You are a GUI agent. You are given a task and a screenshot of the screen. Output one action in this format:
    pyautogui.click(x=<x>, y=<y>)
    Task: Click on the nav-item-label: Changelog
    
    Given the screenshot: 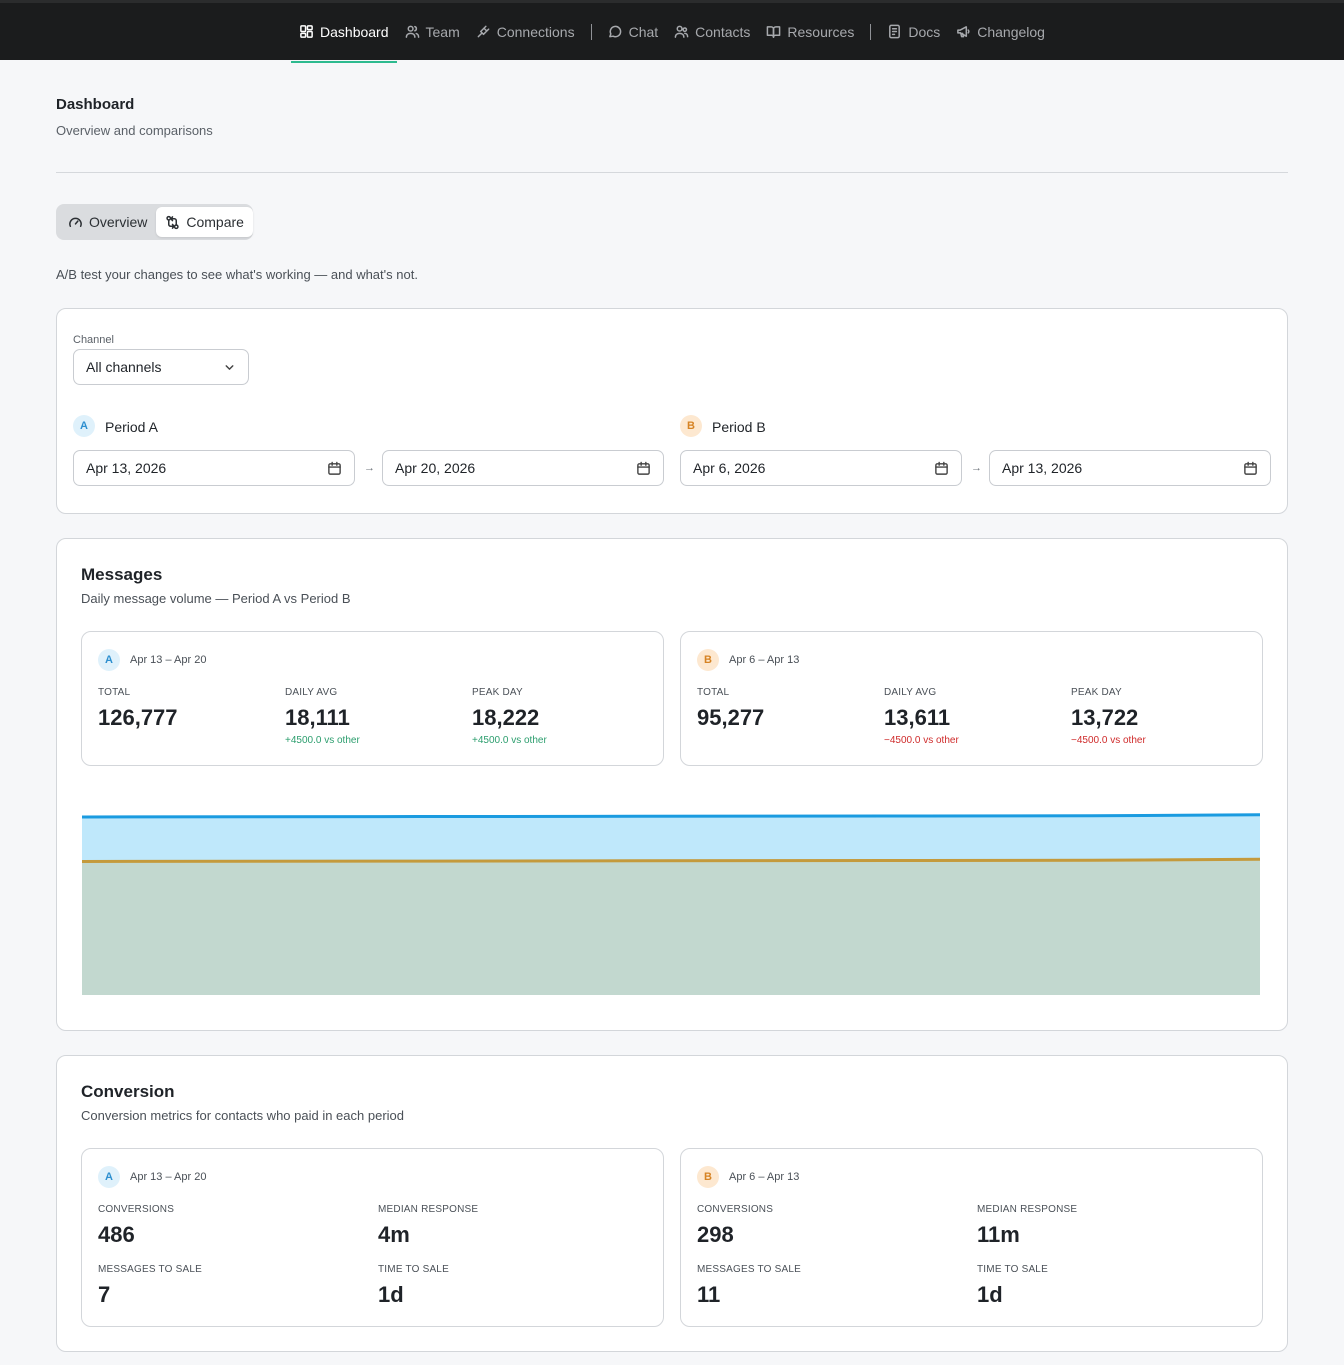 What is the action you would take?
    pyautogui.click(x=1011, y=31)
    